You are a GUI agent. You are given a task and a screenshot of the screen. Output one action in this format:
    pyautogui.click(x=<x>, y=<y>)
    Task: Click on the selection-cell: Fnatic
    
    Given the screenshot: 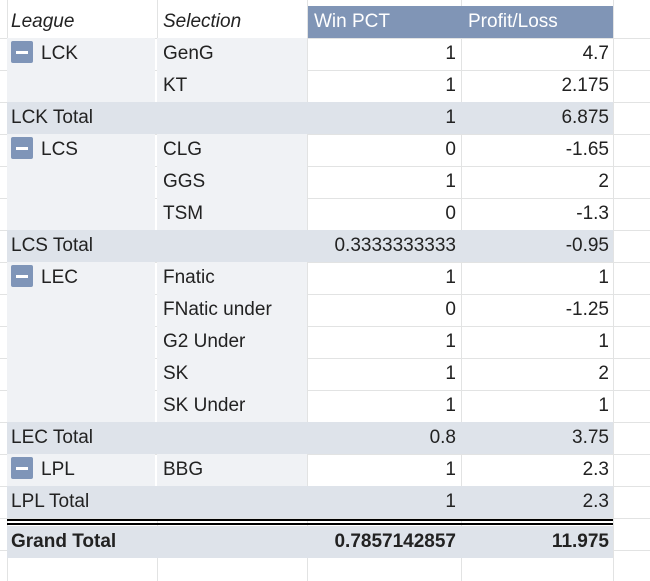 What is the action you would take?
    pyautogui.click(x=189, y=277)
    